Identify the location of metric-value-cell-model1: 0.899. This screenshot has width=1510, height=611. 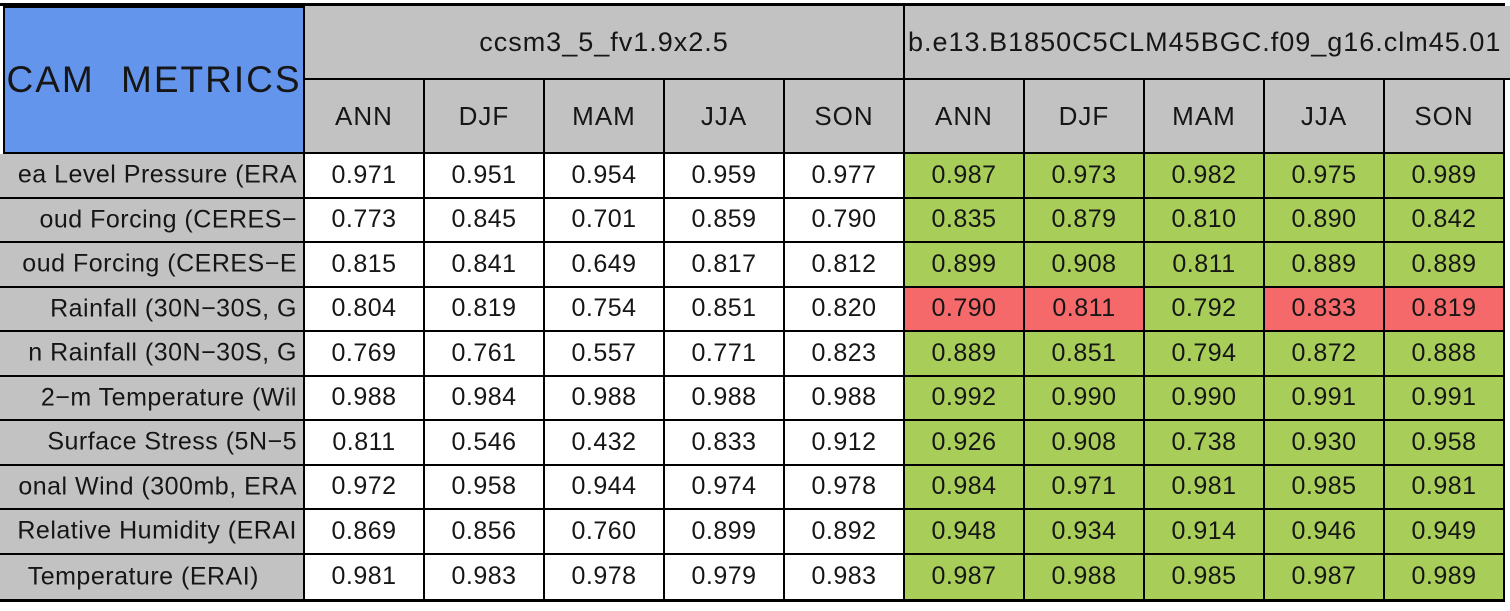
(725, 532).